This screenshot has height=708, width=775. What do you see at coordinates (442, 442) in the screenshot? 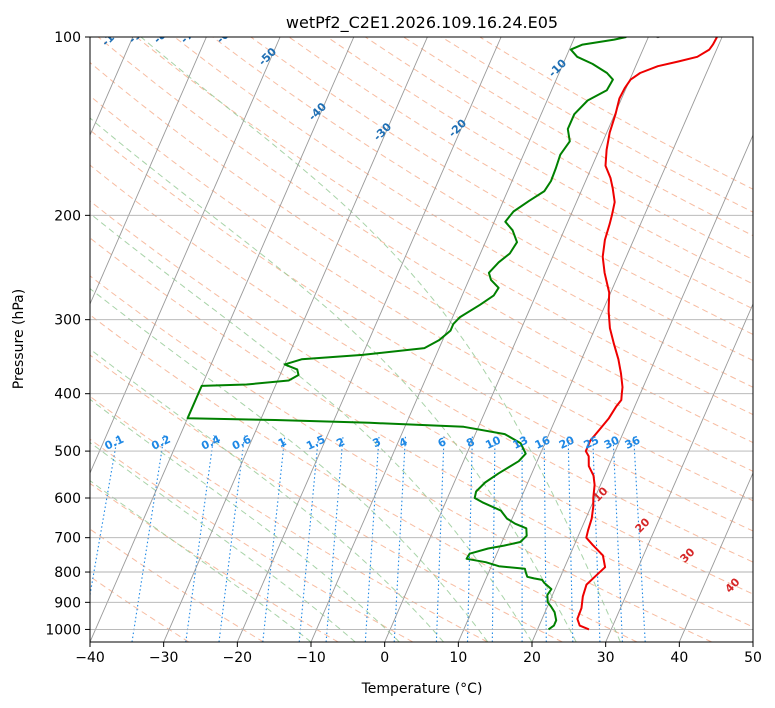
I see `mixing-ratio-label: 6` at bounding box center [442, 442].